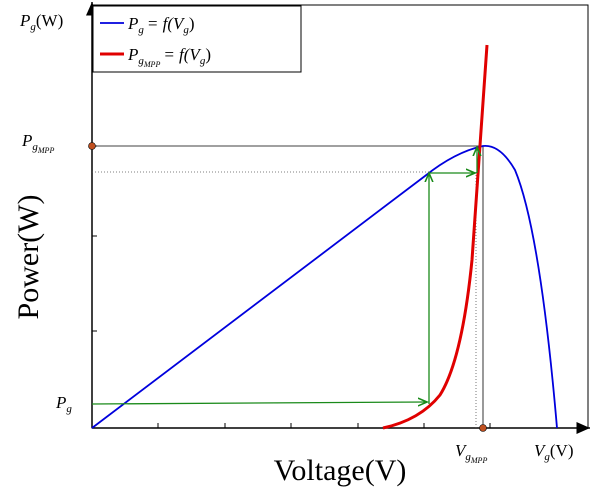 The height and width of the screenshot is (490, 591). What do you see at coordinates (197, 39) in the screenshot?
I see `legend` at bounding box center [197, 39].